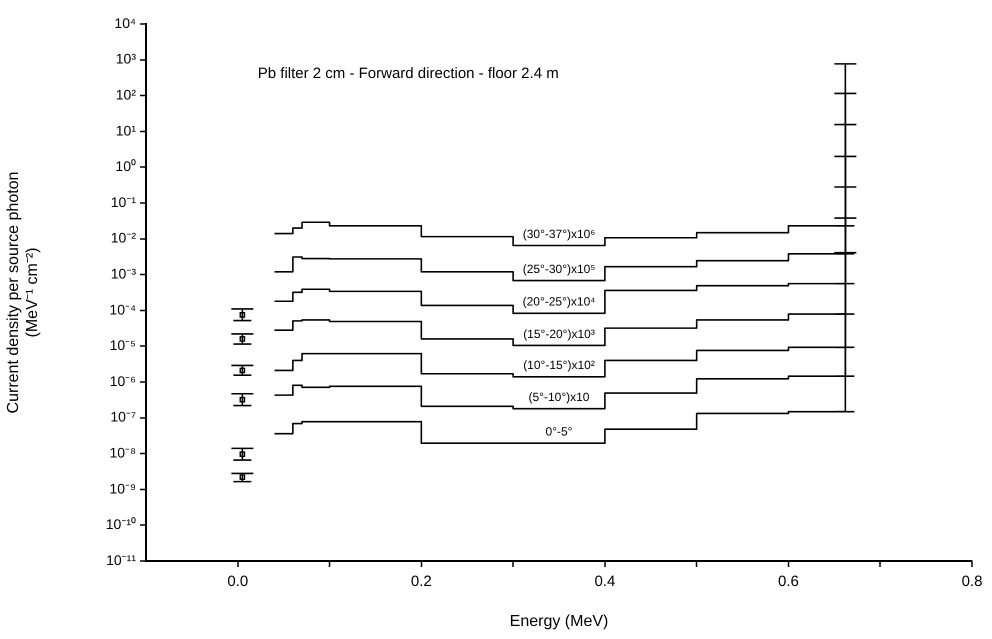 This screenshot has height=639, width=992. I want to click on series-label: (10°-15°)x10², so click(559, 365).